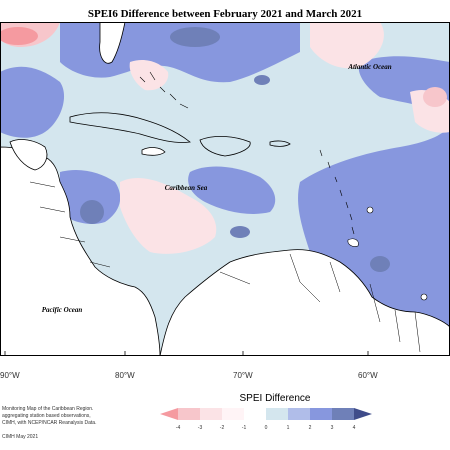  I want to click on legend-tick-3: 3, so click(332, 428).